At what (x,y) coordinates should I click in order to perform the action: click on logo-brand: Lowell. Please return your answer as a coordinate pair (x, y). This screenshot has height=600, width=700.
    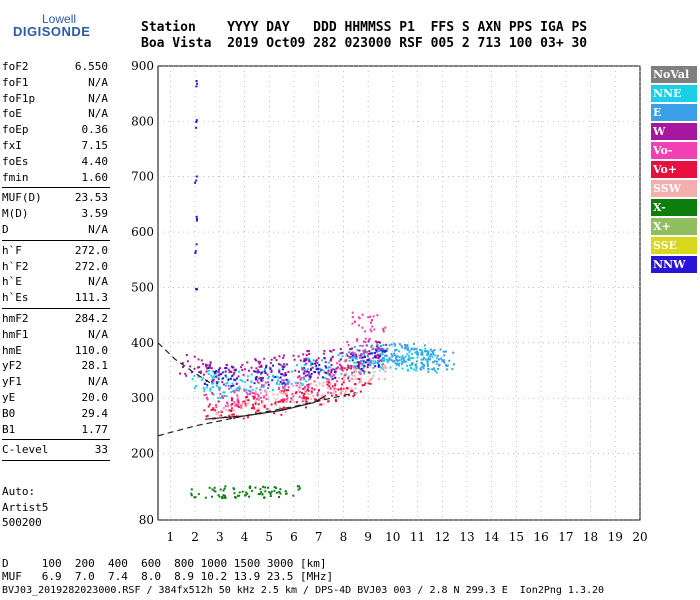
    Looking at the image, I should click on (59, 19).